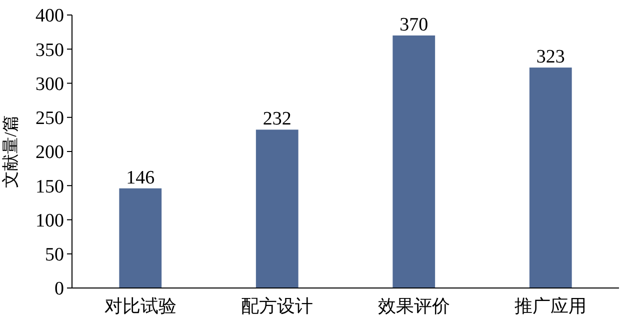 The image size is (623, 322). Describe the element at coordinates (50, 221) in the screenshot. I see `y-tick-label: 100` at that location.